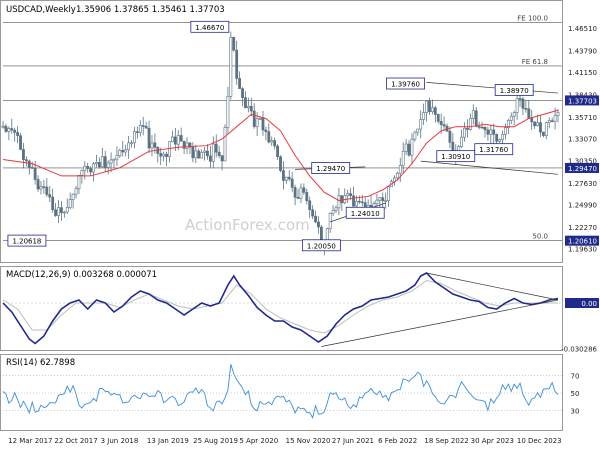 Image resolution: width=600 pixels, height=450 pixels. I want to click on y-tick-label: 1.22270, so click(582, 228).